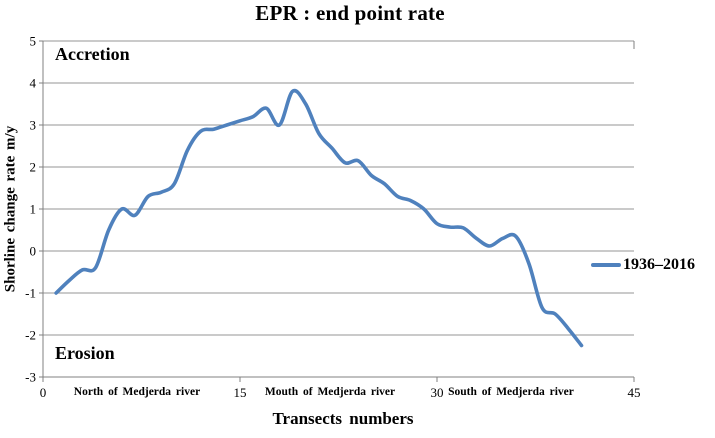  I want to click on chart-title: EPR : end point rate, so click(350, 13).